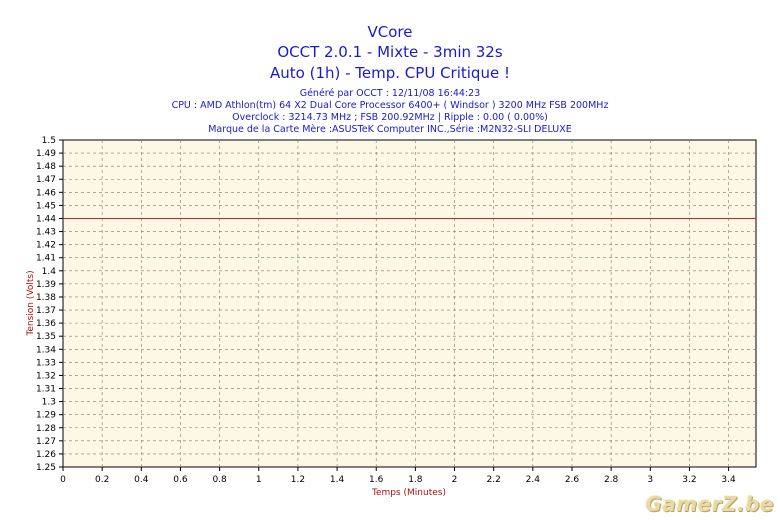 The image size is (780, 520). What do you see at coordinates (46, 363) in the screenshot?
I see `y-tick-label: 1.33` at bounding box center [46, 363].